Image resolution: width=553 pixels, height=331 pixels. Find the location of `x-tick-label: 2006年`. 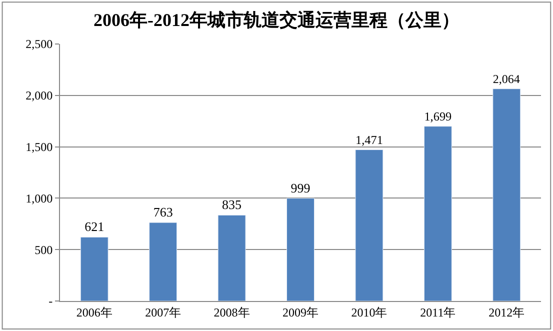

x-tick-label: 2006年 is located at coordinates (94, 312).